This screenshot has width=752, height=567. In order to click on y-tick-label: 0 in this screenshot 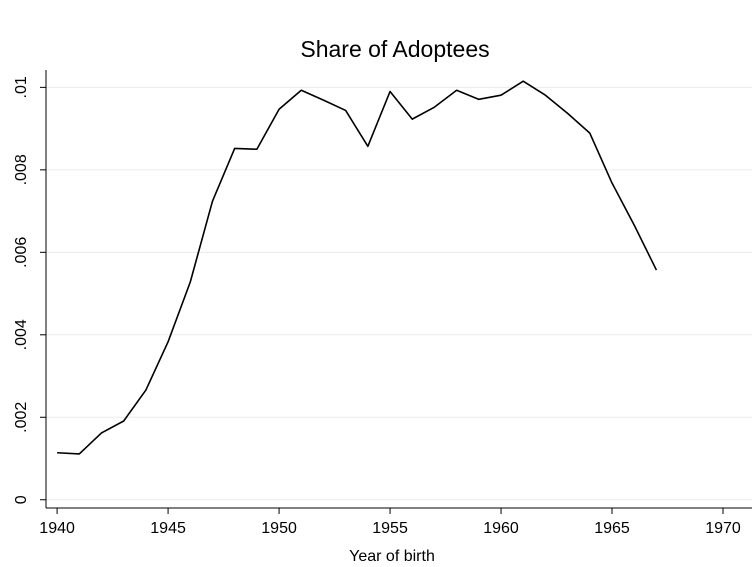, I will do `click(21, 499)`.